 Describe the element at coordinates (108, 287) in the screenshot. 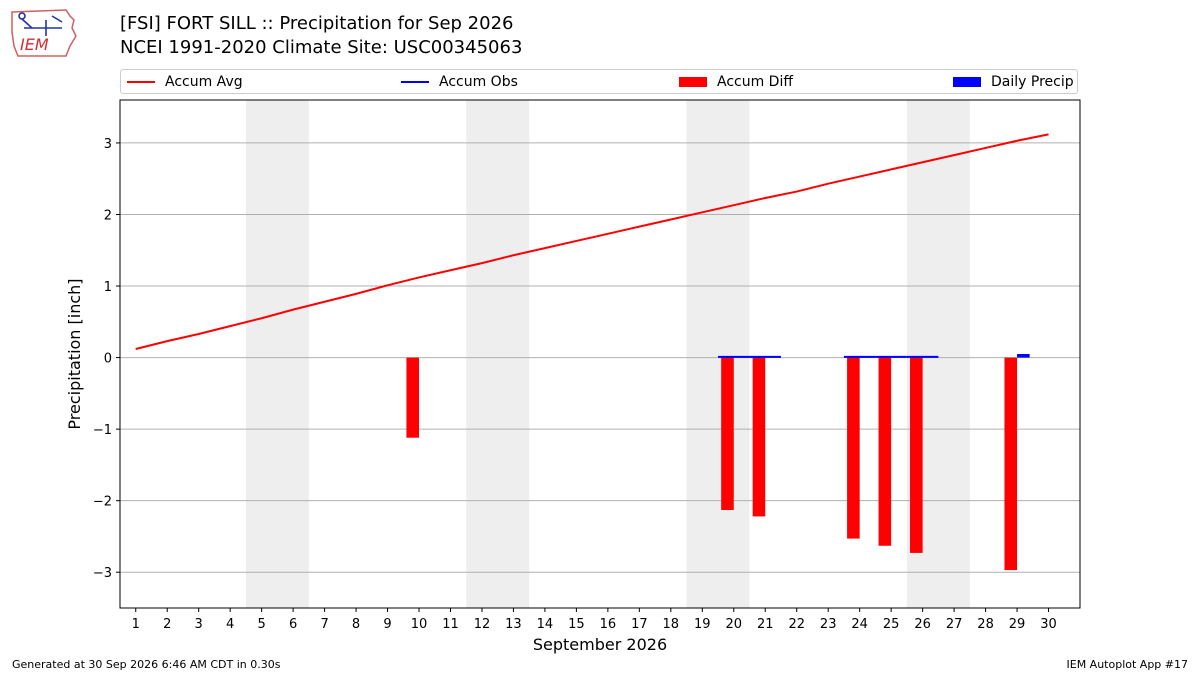

I see `ytick-label: 1` at that location.